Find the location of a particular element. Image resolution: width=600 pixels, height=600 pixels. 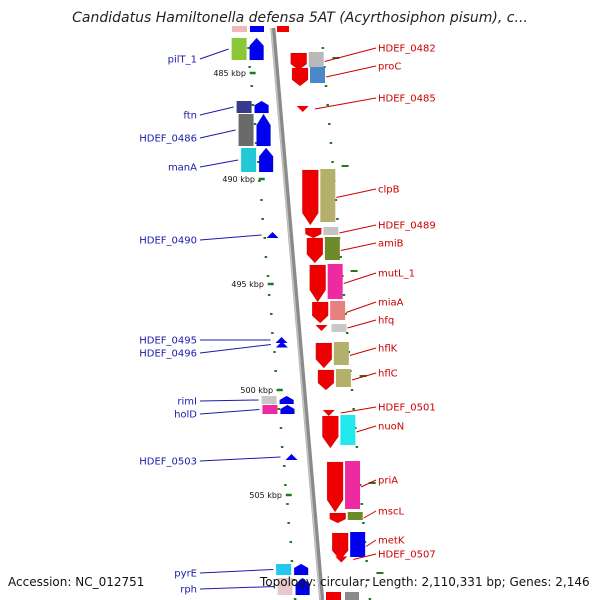

label-hdef-0495: HDEF_0495 is located at coordinates (168, 341).